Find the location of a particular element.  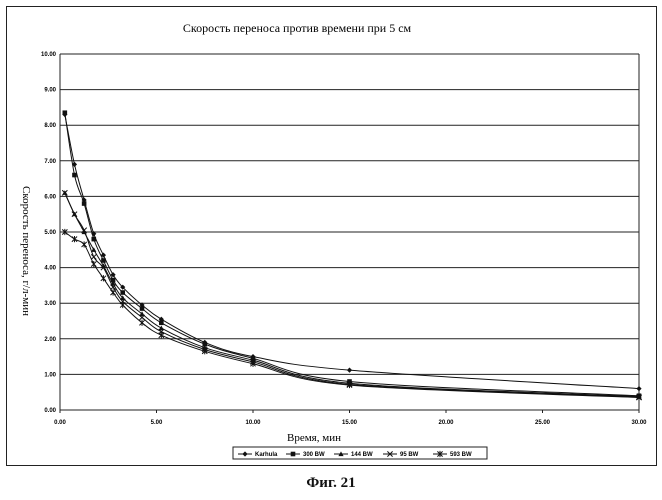

x-tick-label: 5.00 is located at coordinates (157, 423).